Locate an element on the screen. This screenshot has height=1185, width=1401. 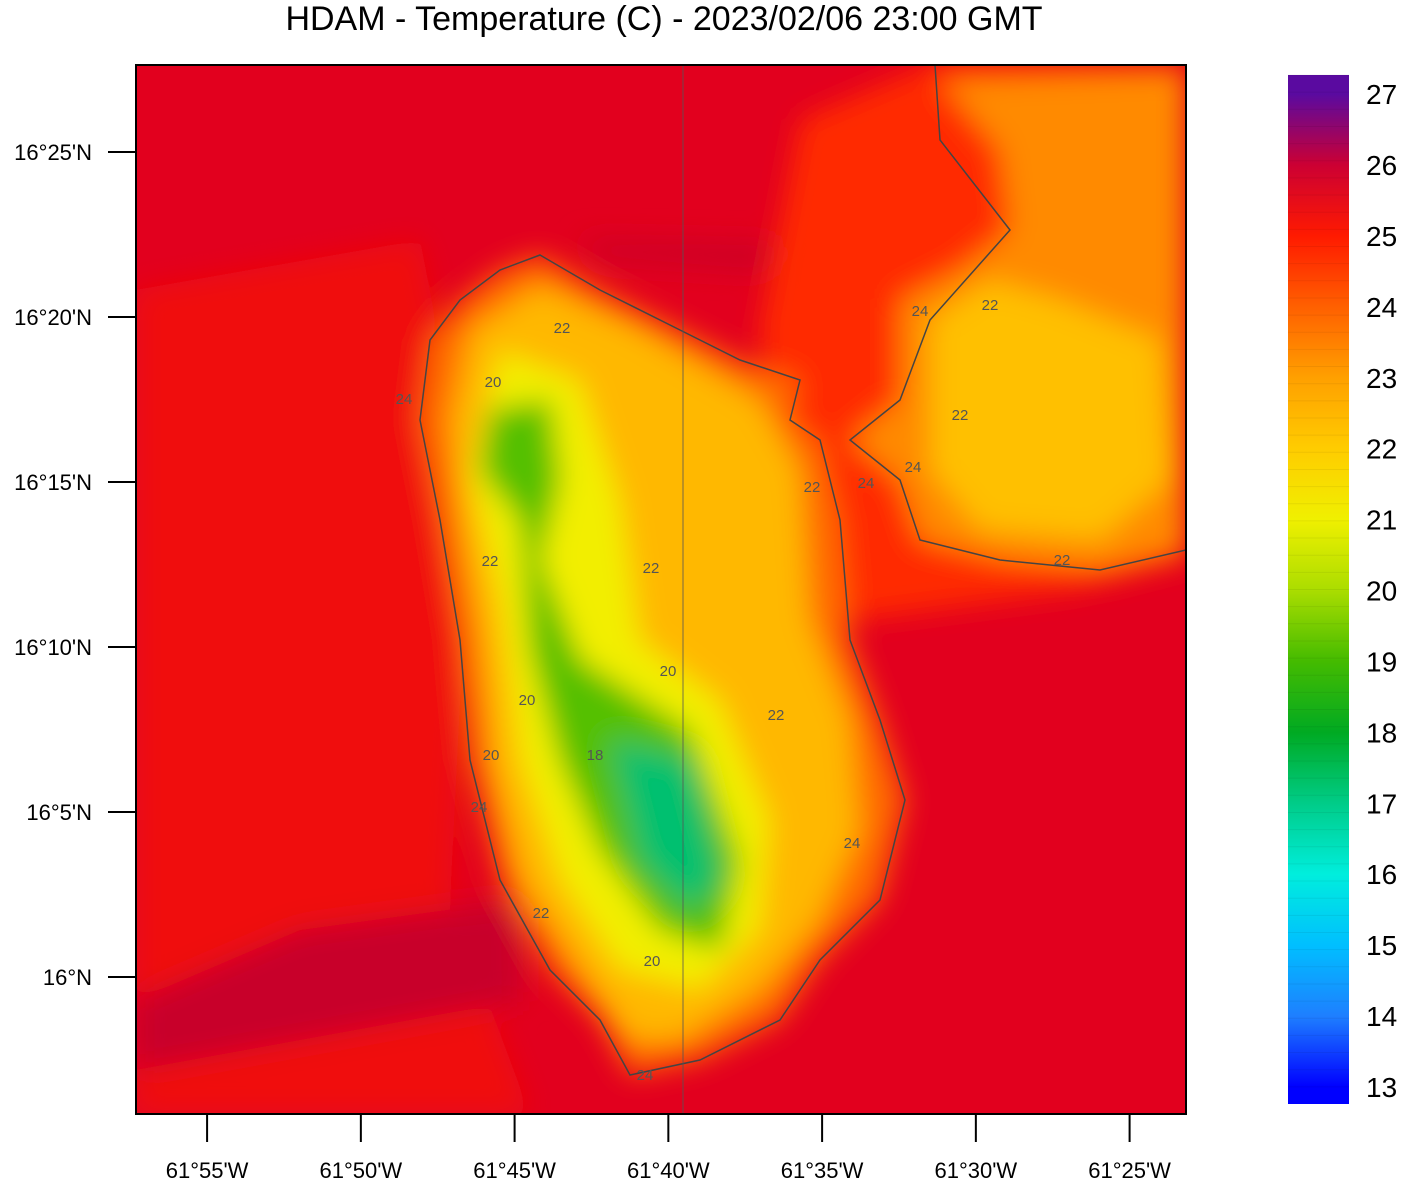
colorbar-tick-label: 19 is located at coordinates (1381, 661).